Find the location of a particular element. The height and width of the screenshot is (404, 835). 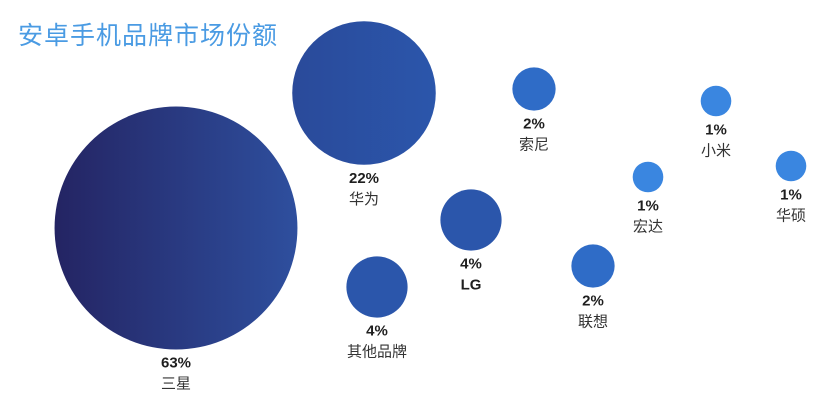

bubble-value-label-3: 2% is located at coordinates (534, 124).